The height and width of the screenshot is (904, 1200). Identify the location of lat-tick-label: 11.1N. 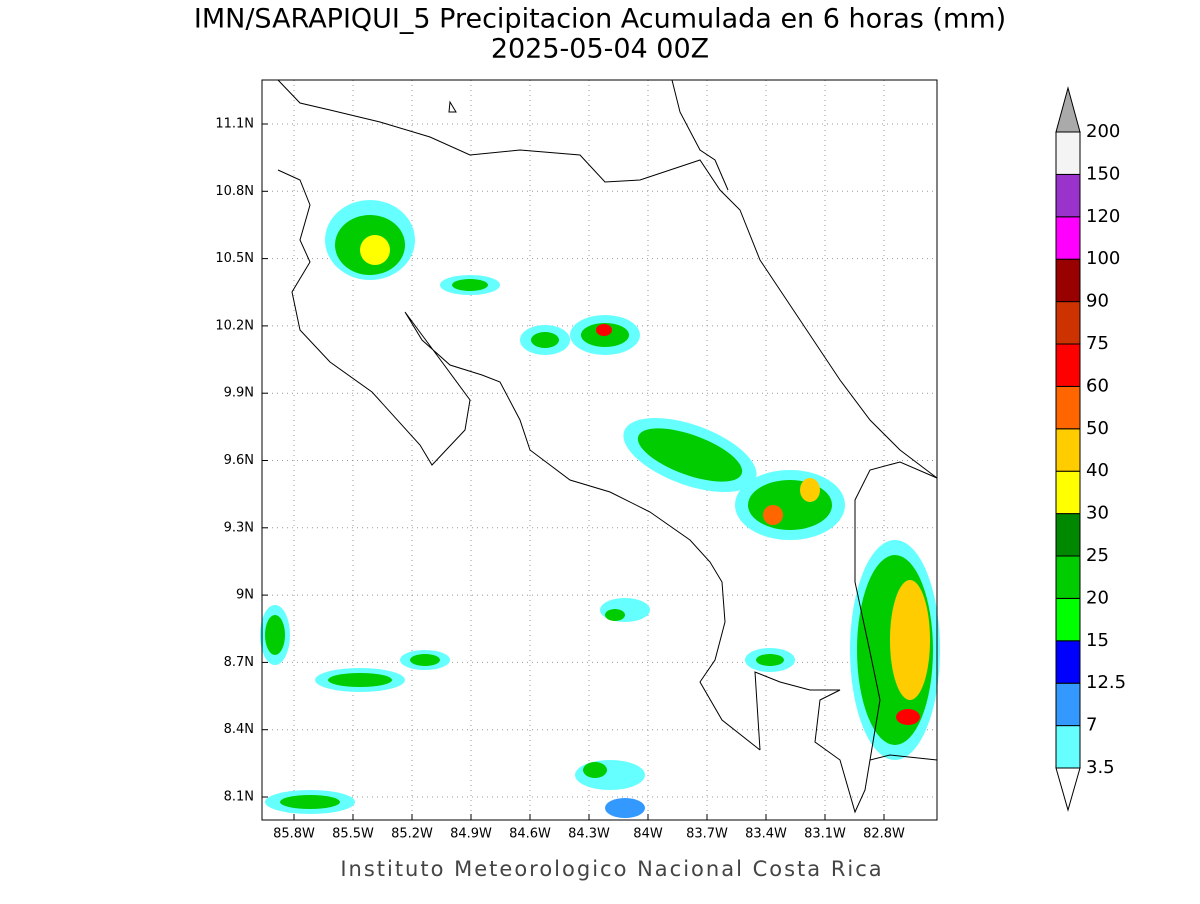
(234, 124).